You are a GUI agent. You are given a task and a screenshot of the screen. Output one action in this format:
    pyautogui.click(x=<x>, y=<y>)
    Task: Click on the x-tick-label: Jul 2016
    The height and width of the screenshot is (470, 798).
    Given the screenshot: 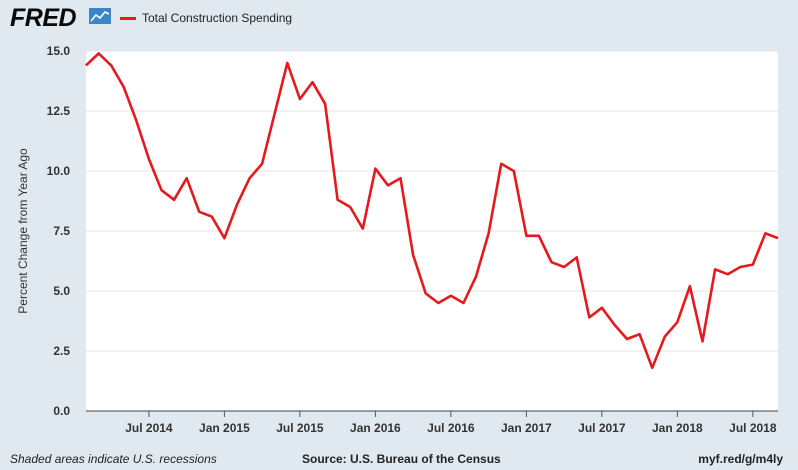 What is the action you would take?
    pyautogui.click(x=451, y=428)
    